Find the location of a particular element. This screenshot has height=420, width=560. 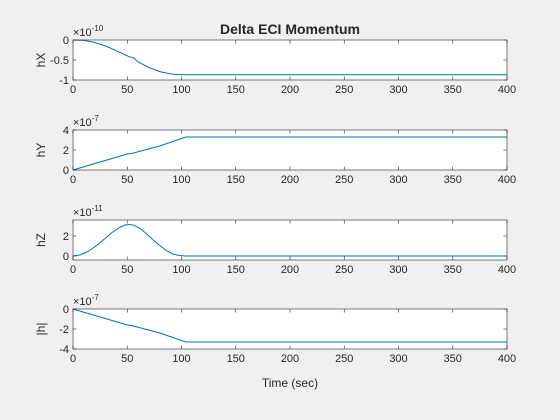

axes-2: 0 50 100 150 200 250 300 350 400 0 2 4 hY ×10⁻⁷ is located at coordinates (275, 150).